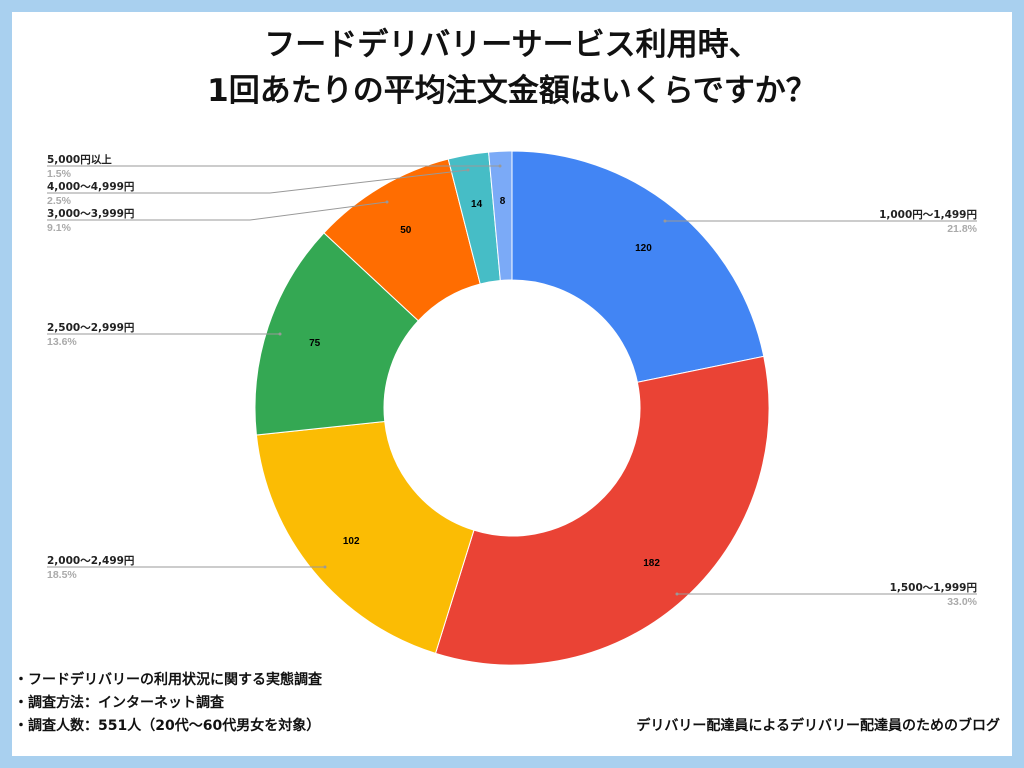  What do you see at coordinates (62, 575) in the screenshot?
I see `percent-label: 18.5%` at bounding box center [62, 575].